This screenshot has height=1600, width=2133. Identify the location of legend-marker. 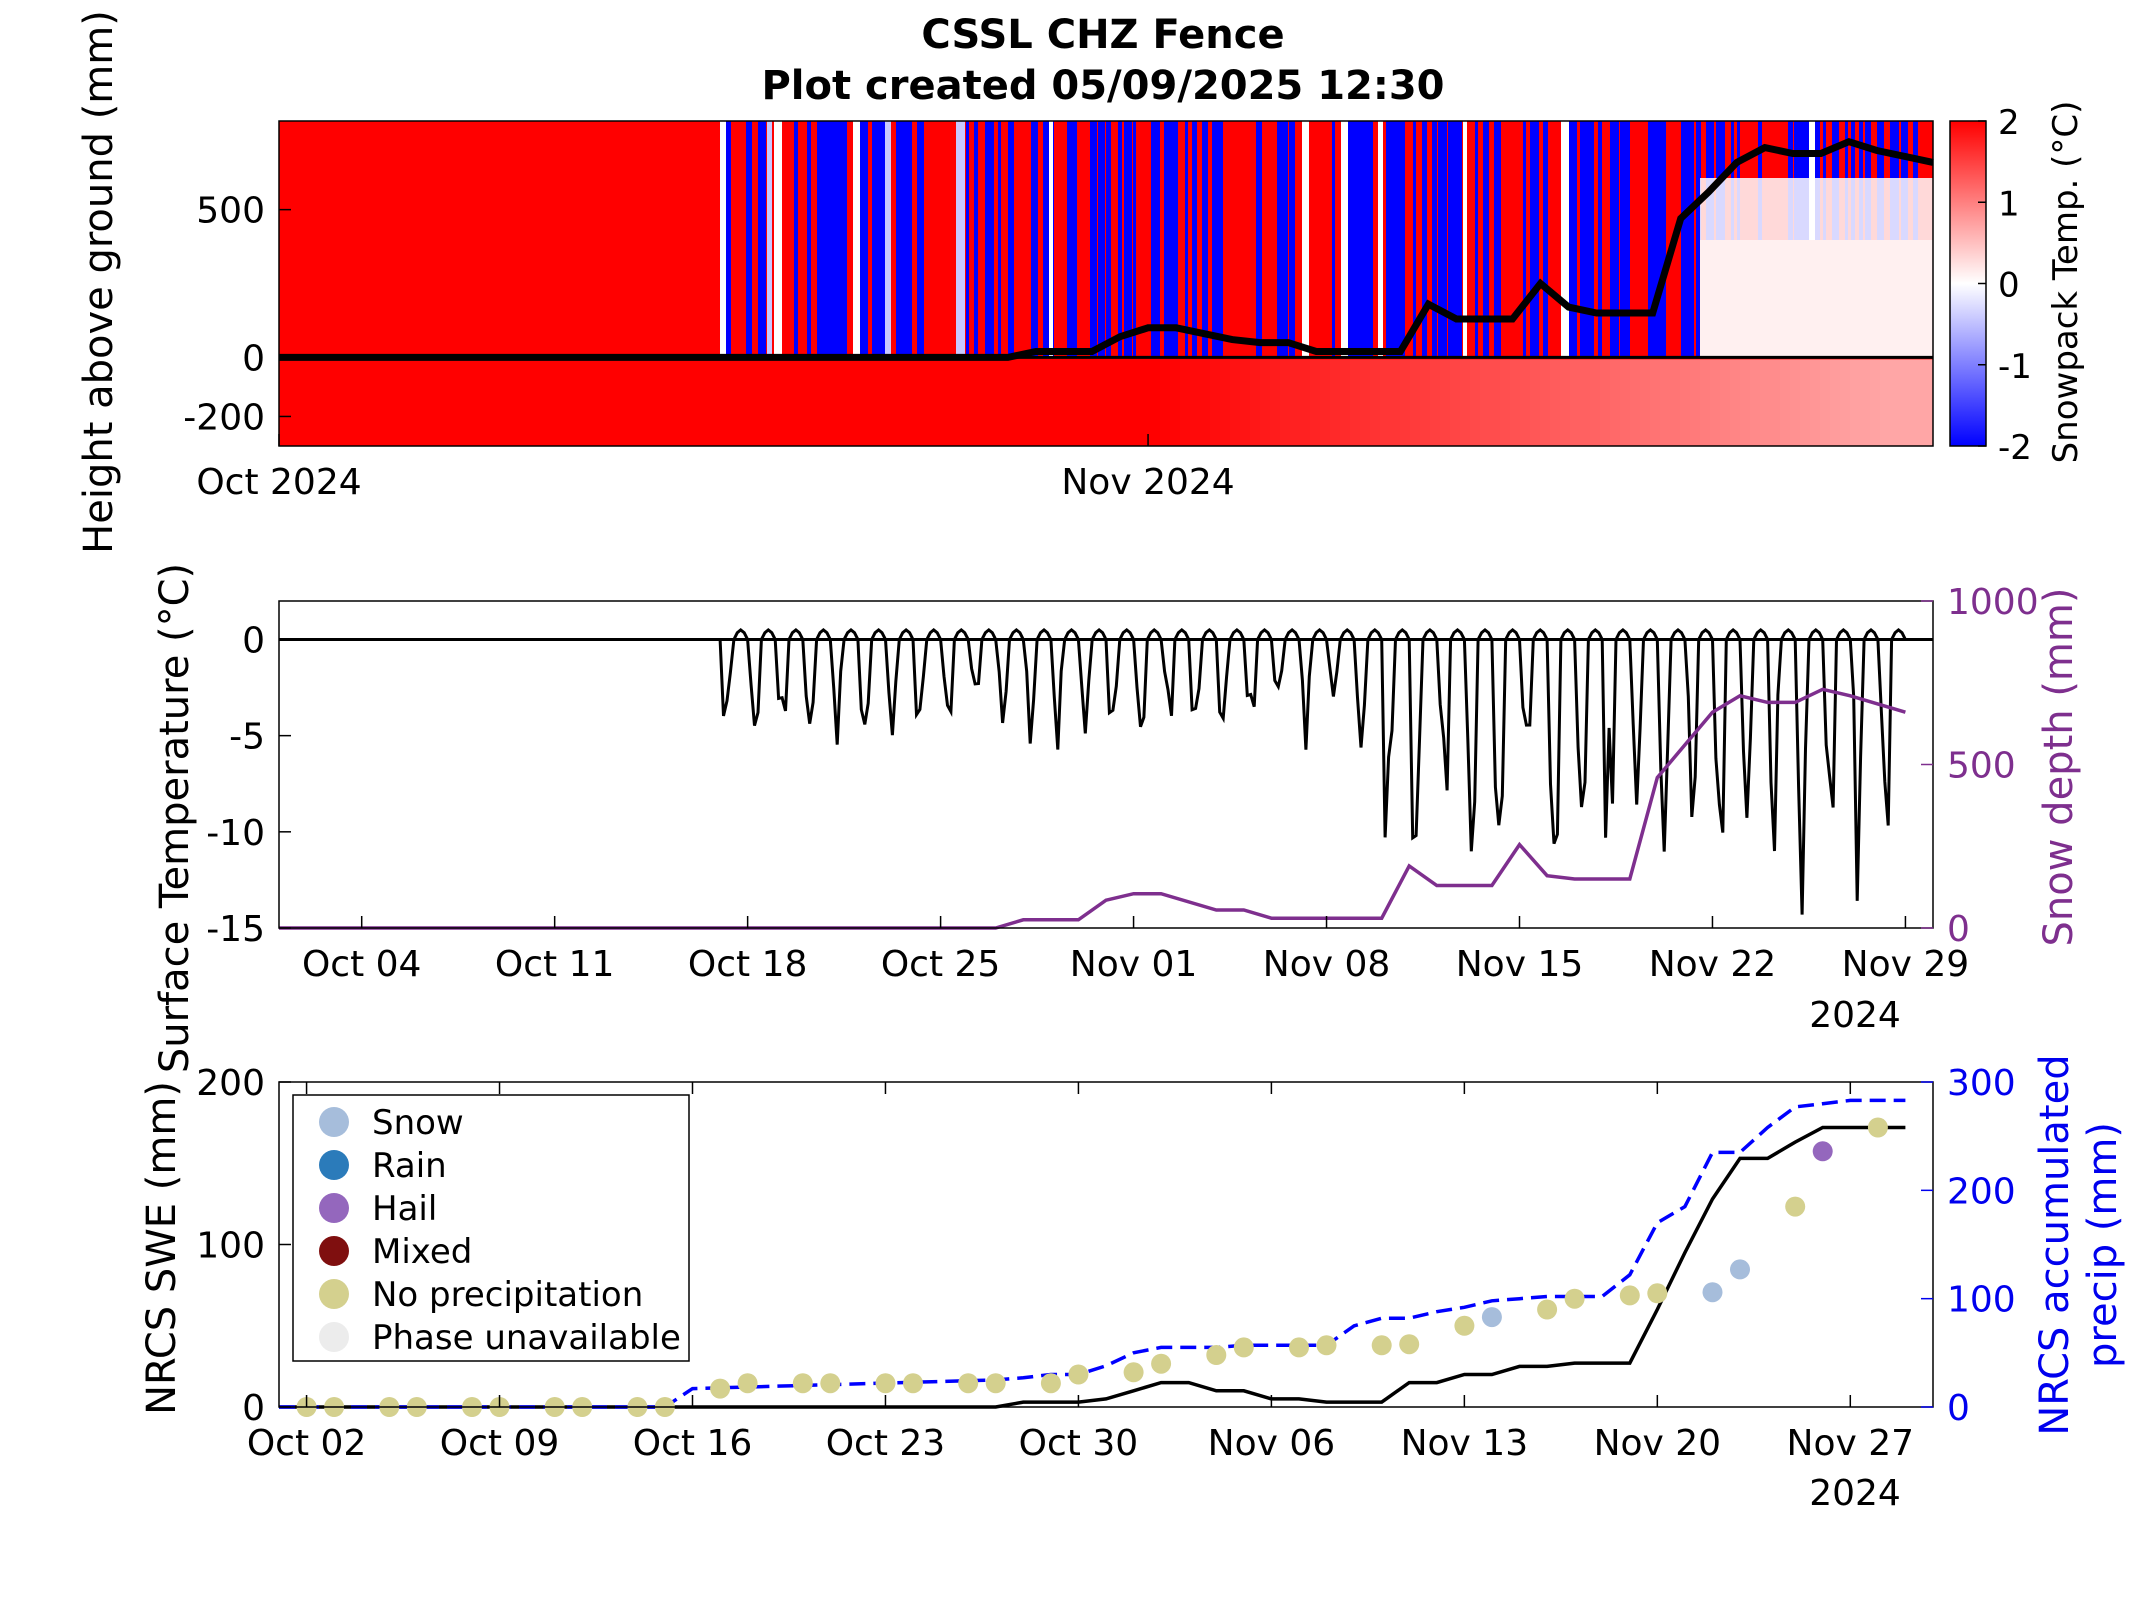
(334, 1337).